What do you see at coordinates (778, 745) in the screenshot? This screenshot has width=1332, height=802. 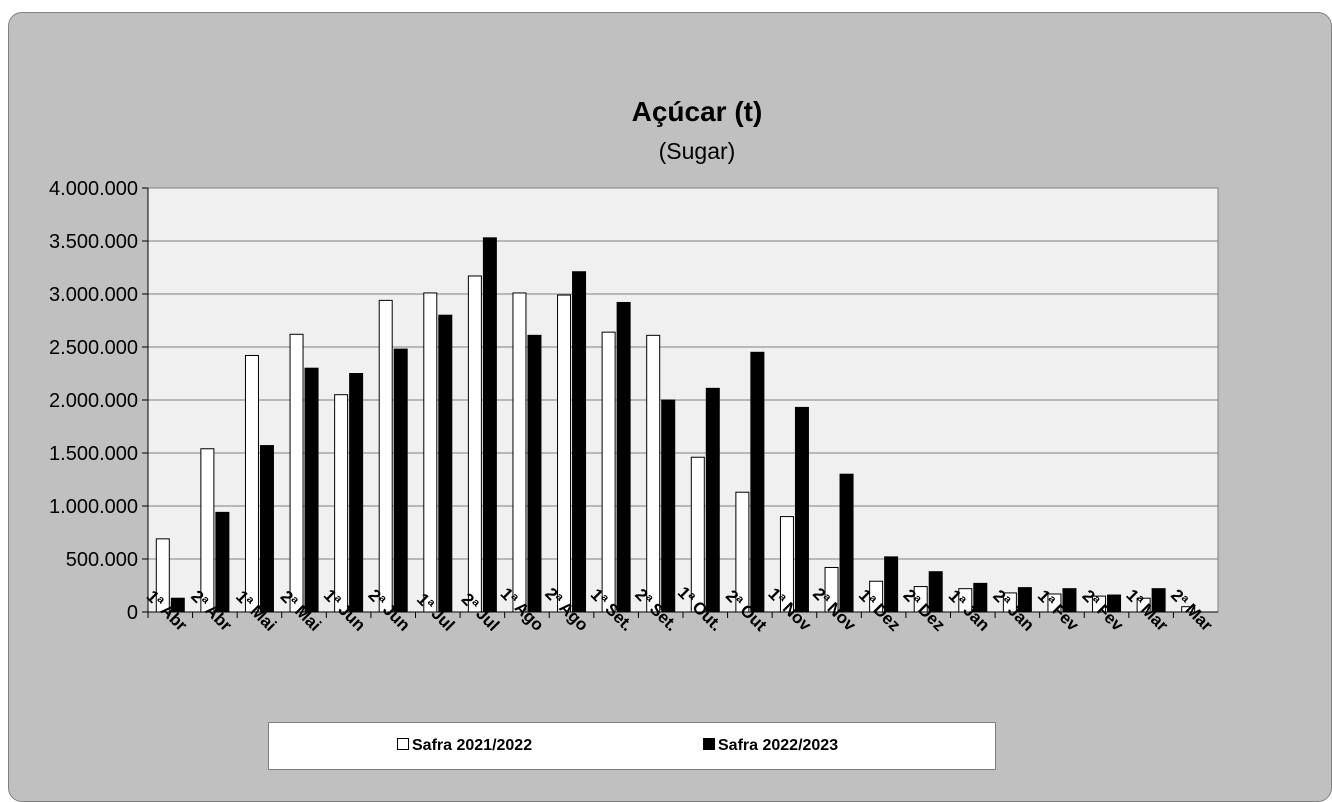 I see `legend-label-series-2: Safra 2022/2023` at bounding box center [778, 745].